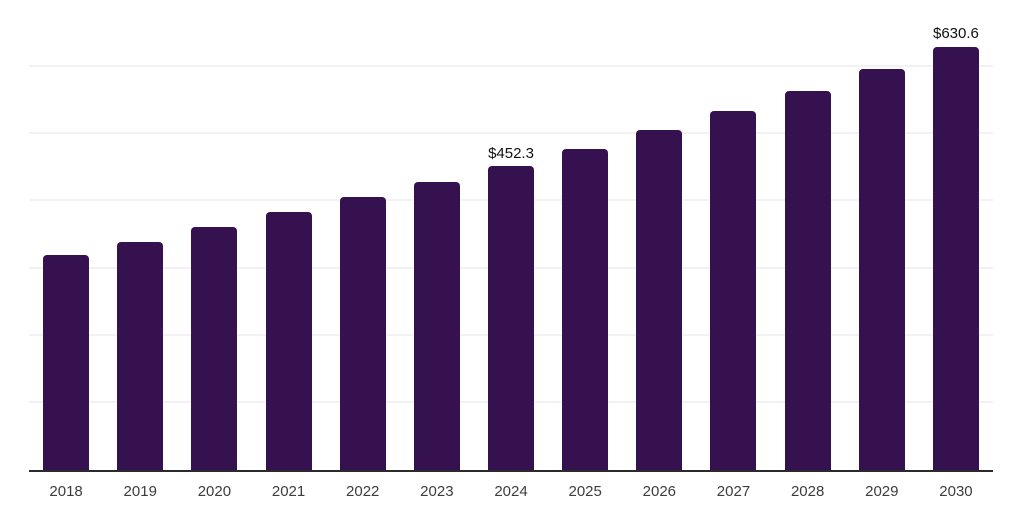 The image size is (1024, 512). I want to click on x-tick-label: 2021, so click(288, 491).